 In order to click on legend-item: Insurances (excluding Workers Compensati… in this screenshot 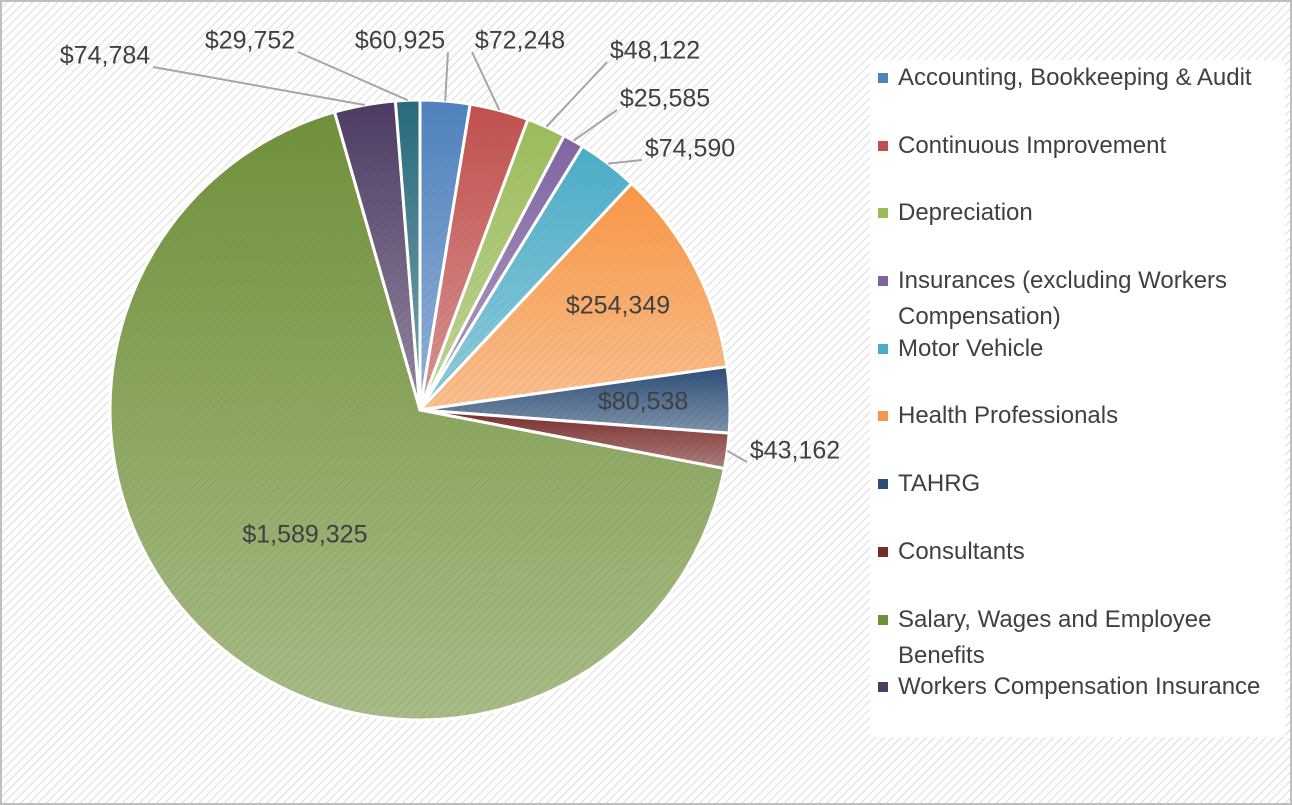, I will do `click(1077, 297)`.